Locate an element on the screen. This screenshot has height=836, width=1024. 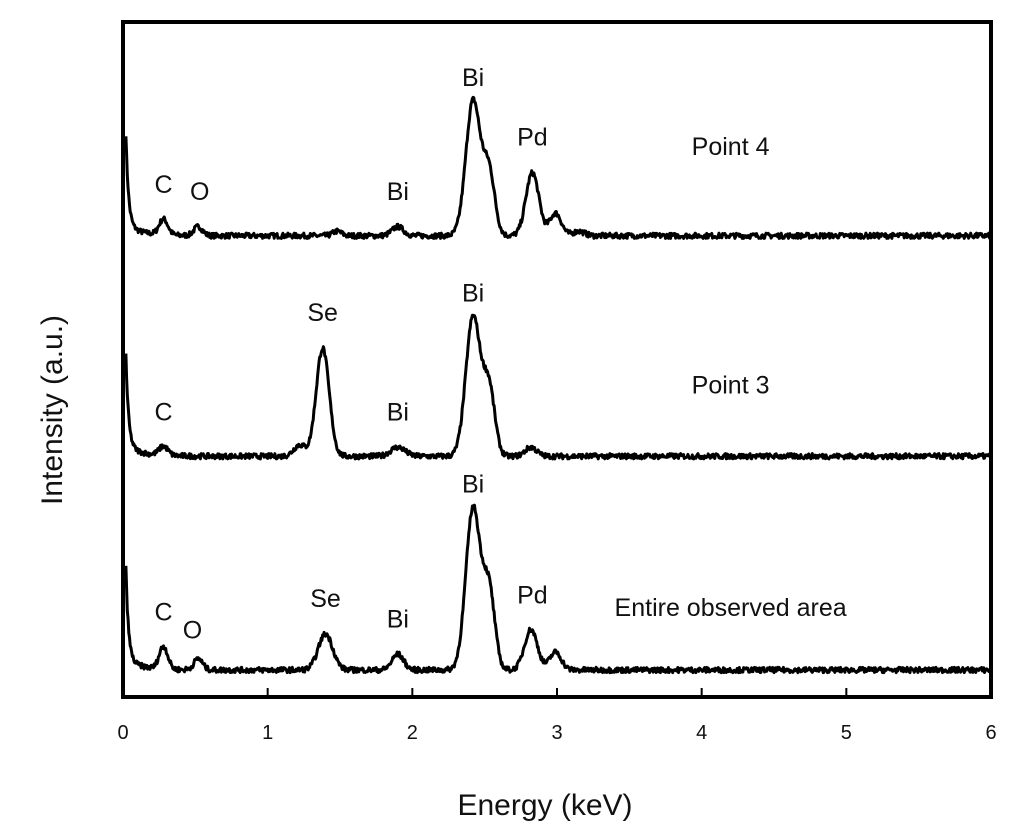
series-labels: Point 4 Point 3 Entire observed area is located at coordinates (731, 377).